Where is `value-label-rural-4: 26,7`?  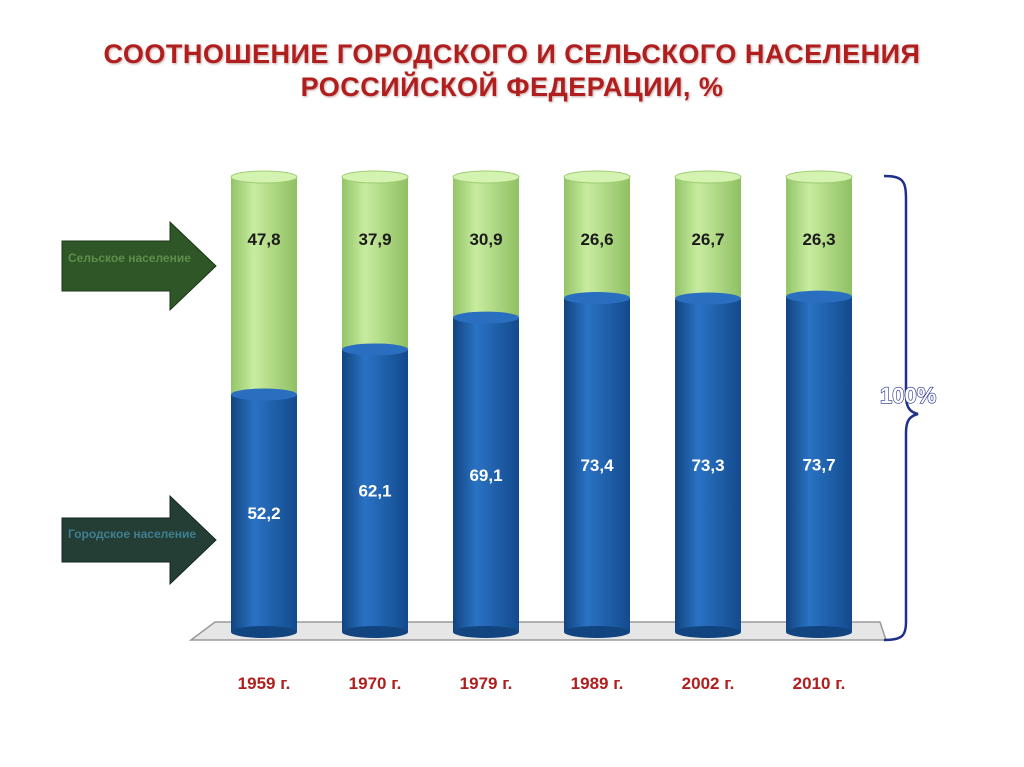
value-label-rural-4: 26,7 is located at coordinates (707, 239).